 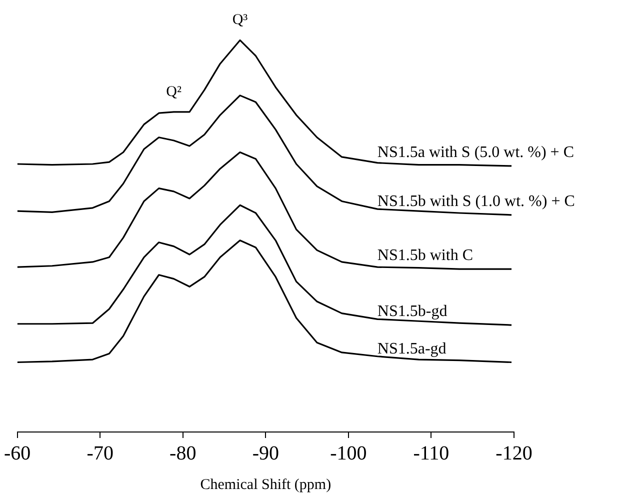 I want to click on series-label: NS1.5b with C, so click(x=425, y=255).